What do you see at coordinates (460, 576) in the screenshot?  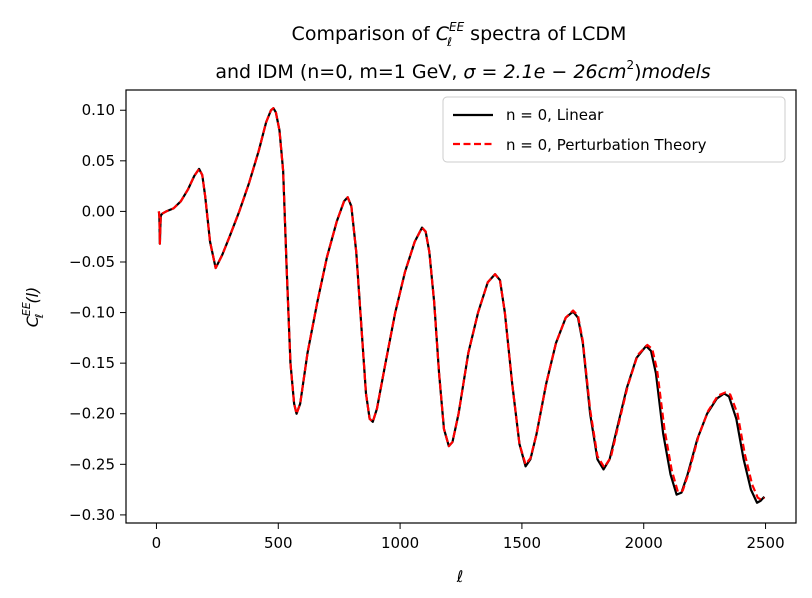 I see `x-axis-label: ℓ` at bounding box center [460, 576].